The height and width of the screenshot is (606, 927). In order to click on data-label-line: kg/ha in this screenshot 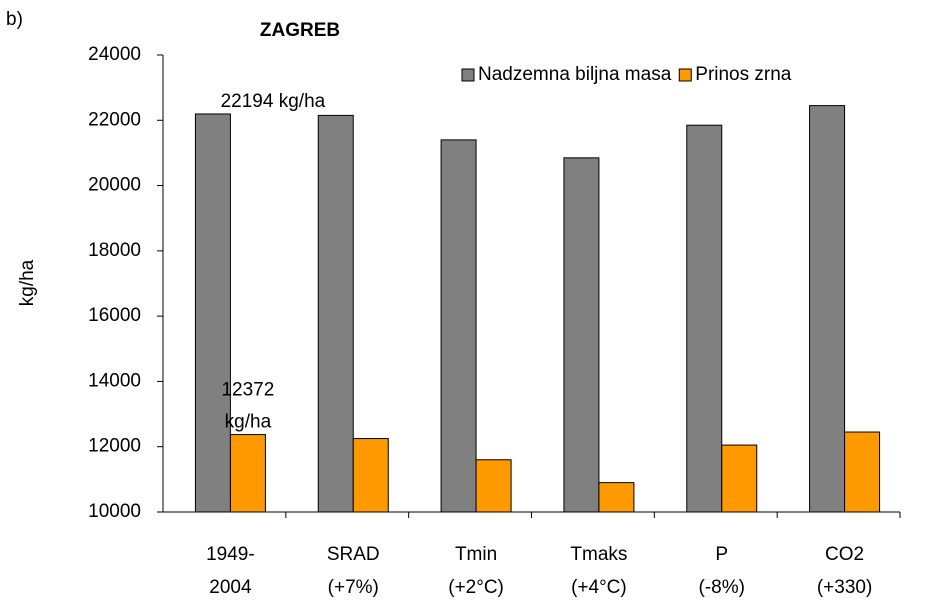, I will do `click(248, 422)`.